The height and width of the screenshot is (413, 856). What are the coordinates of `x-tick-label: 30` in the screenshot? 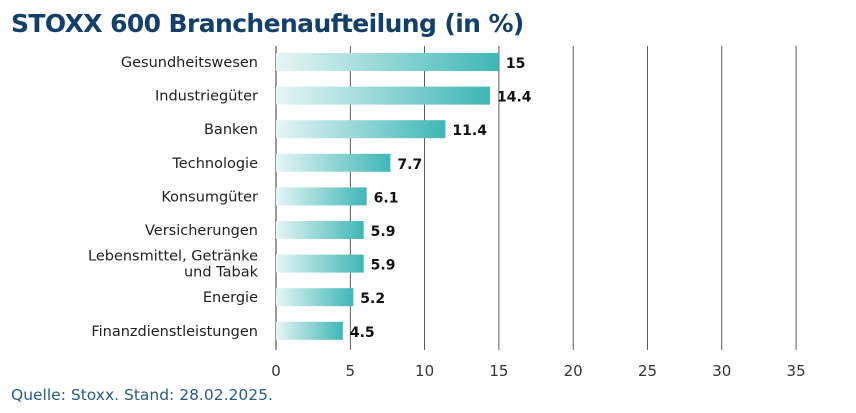 It's located at (721, 371).